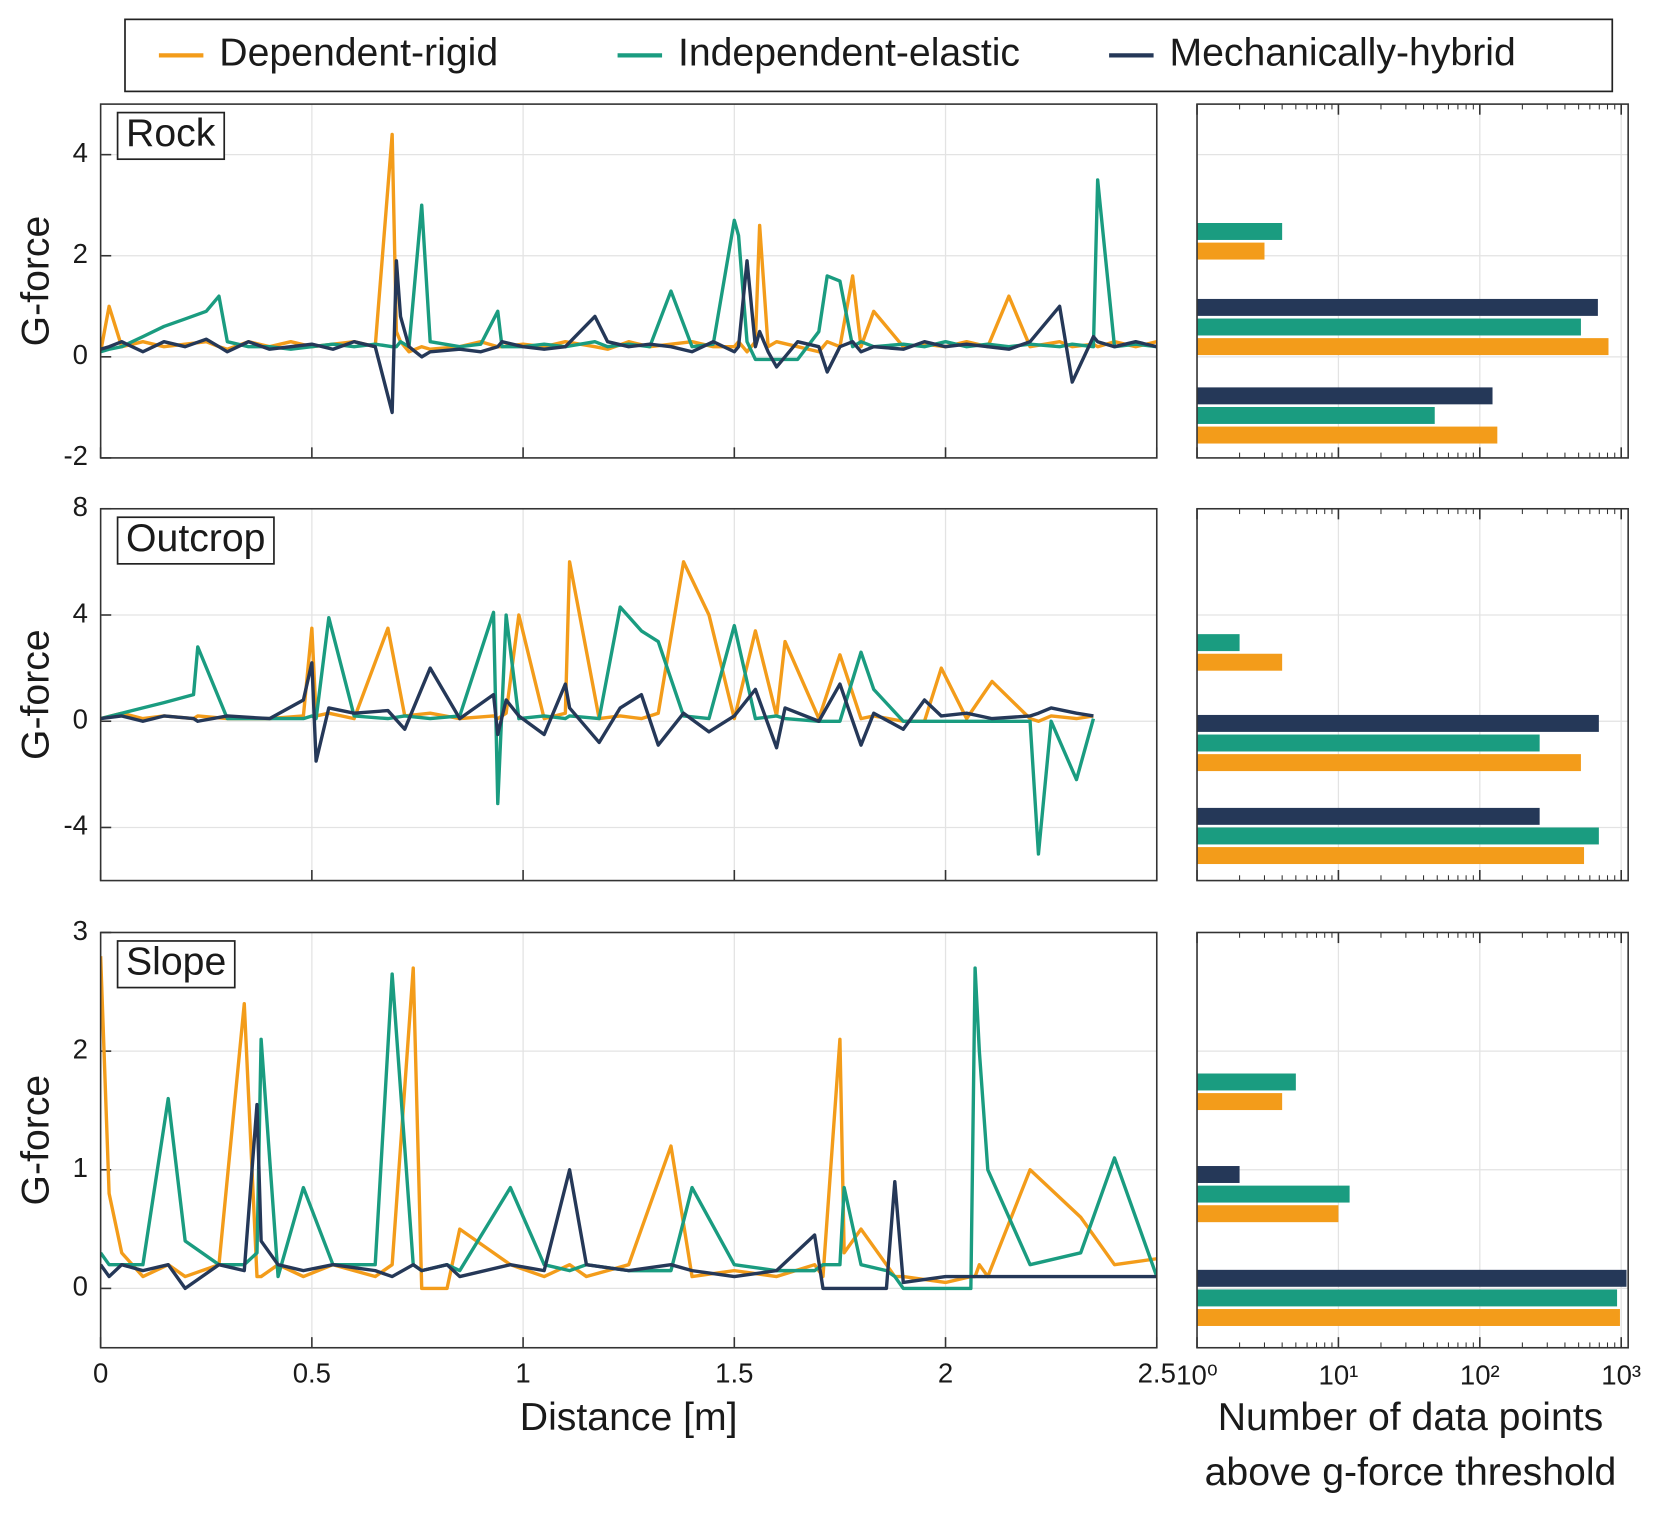  Describe the element at coordinates (312, 1373) in the screenshot. I see `x-tick-label: 0.5` at that location.